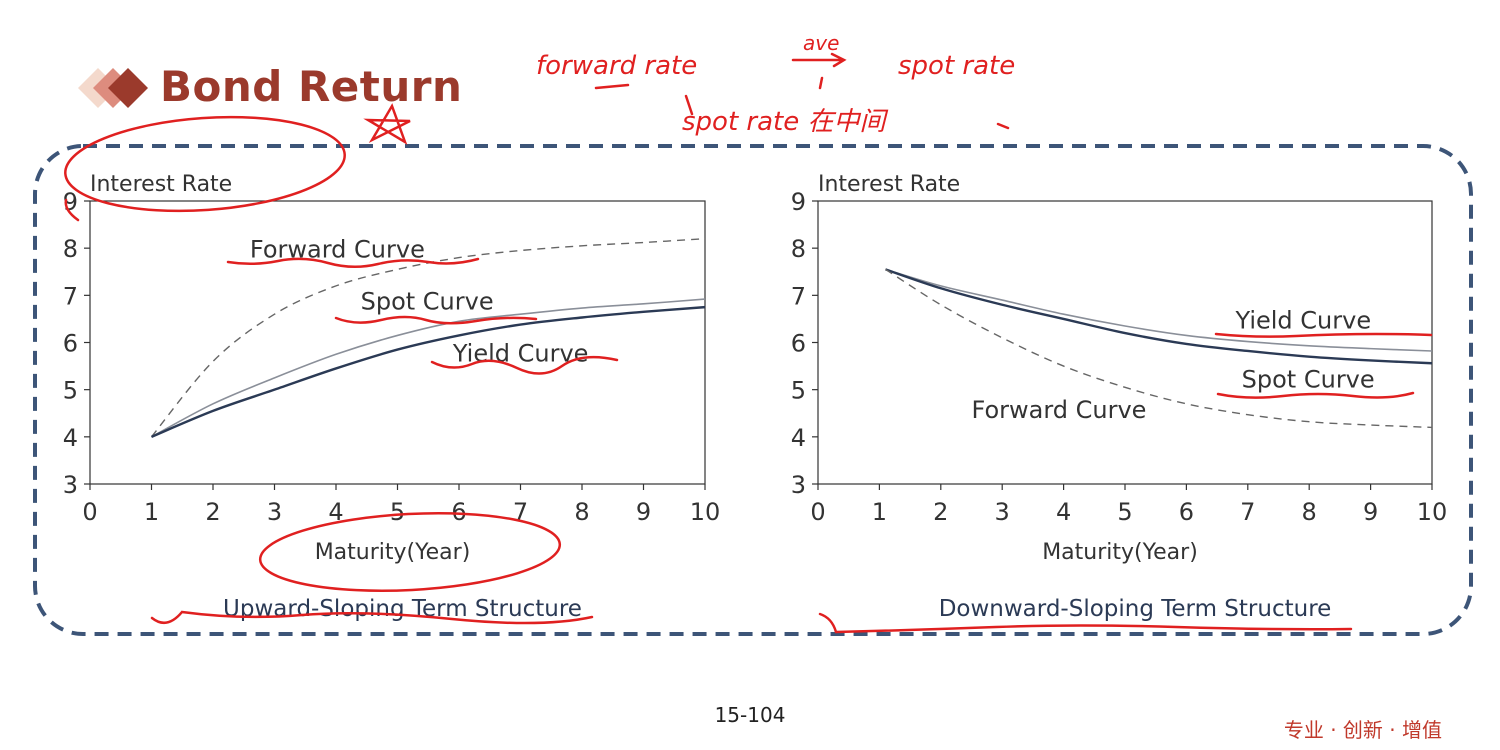 The image size is (1500, 750). I want to click on ink-circle-xlabel, so click(410, 552).